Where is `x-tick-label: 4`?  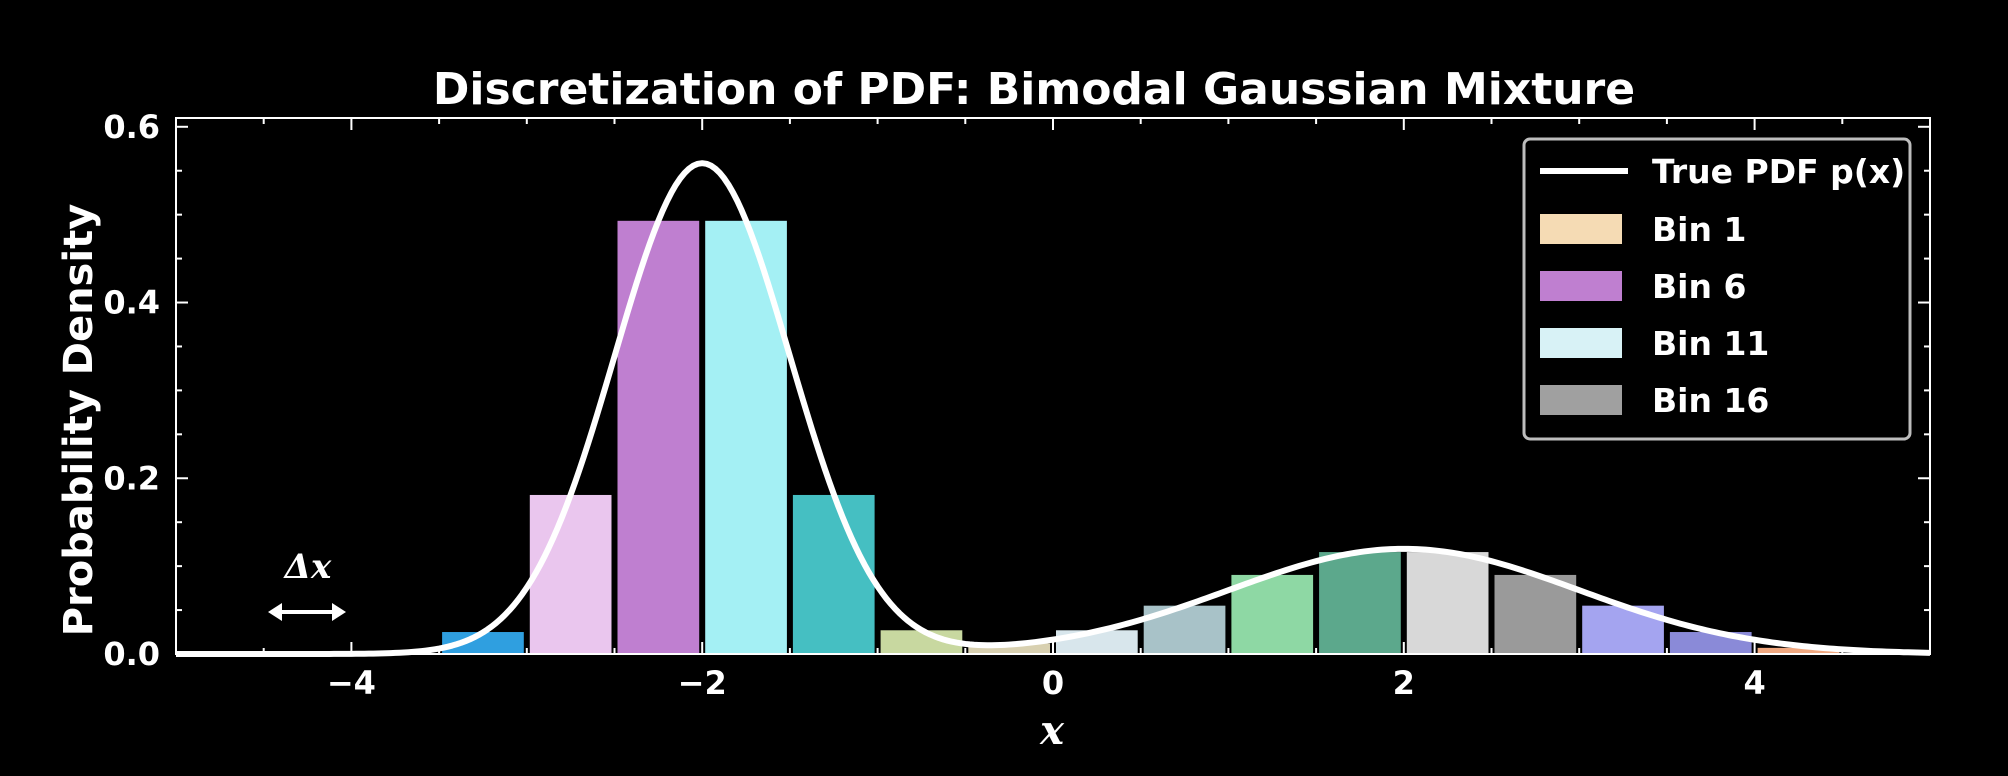 x-tick-label: 4 is located at coordinates (1754, 683).